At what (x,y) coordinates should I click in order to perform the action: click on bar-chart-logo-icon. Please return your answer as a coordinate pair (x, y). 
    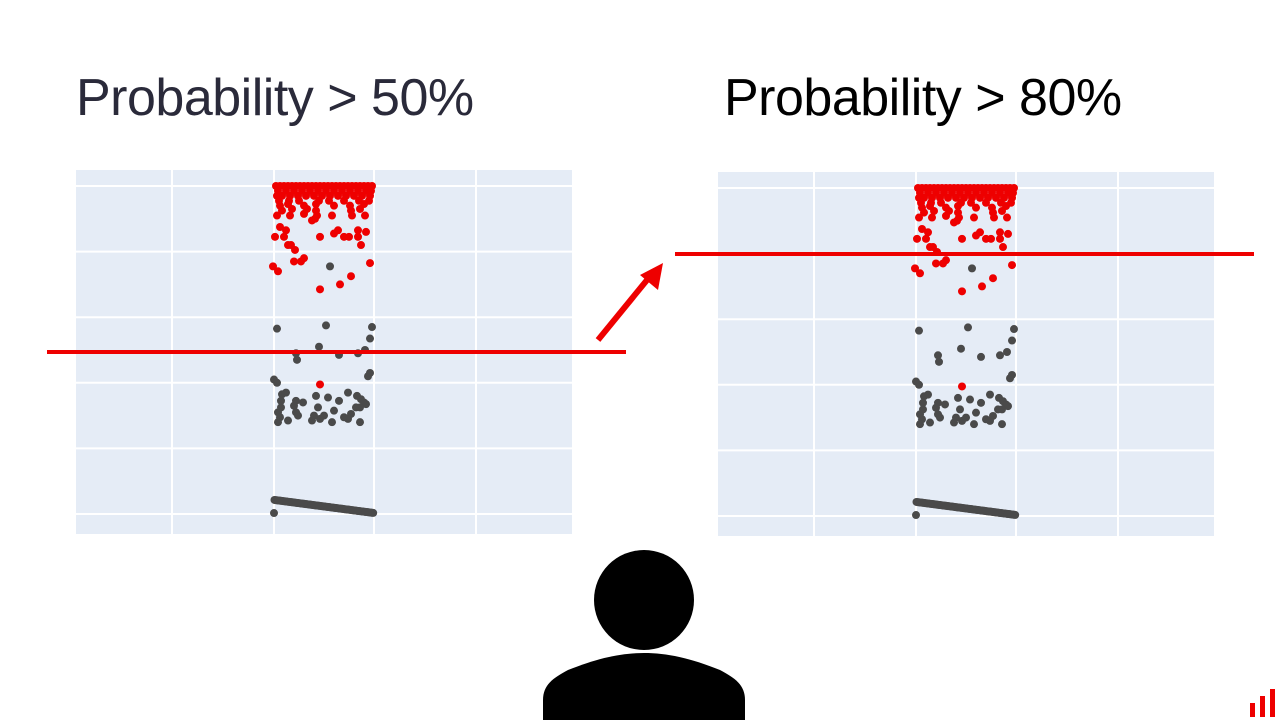
    Looking at the image, I should click on (1262, 703).